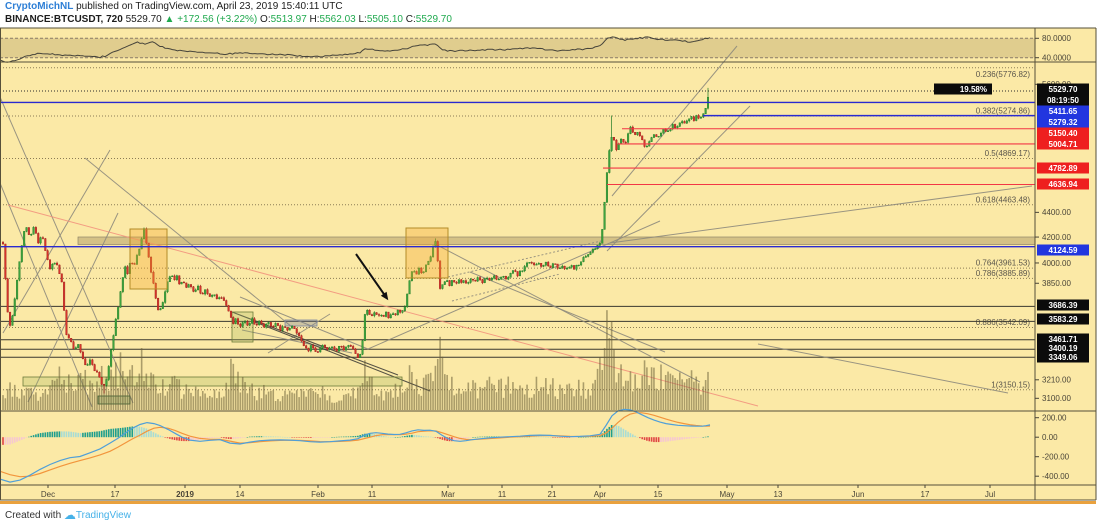 This screenshot has width=1100, height=530. Describe the element at coordinates (778, 494) in the screenshot. I see `time-axis-label: 13` at that location.